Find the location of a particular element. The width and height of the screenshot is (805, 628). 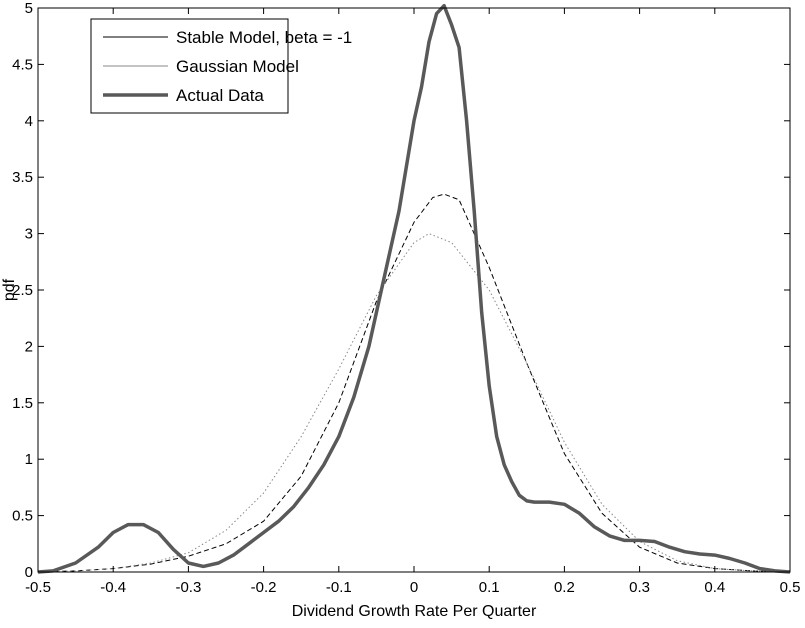

y-tick-label: 2 is located at coordinates (29, 346).